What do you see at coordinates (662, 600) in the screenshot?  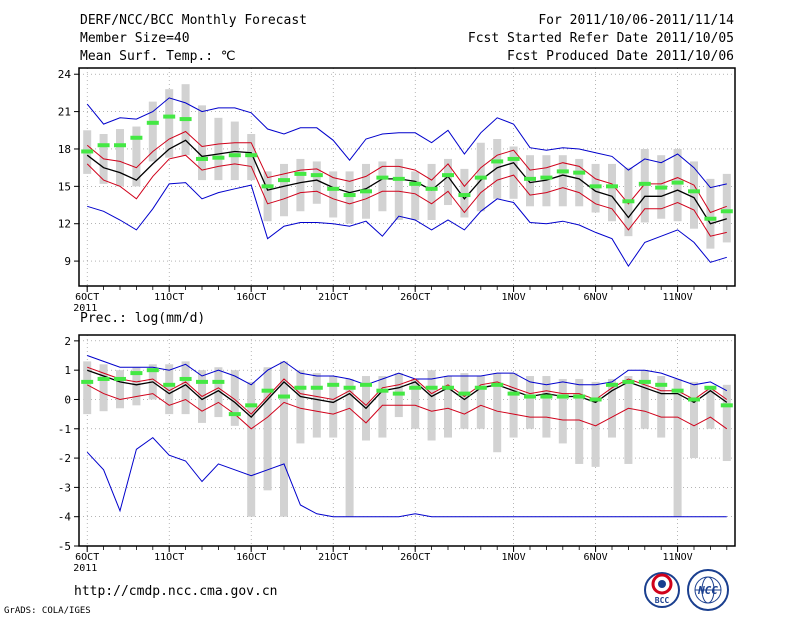 I see `bcc-logo-text: BCC` at bounding box center [662, 600].